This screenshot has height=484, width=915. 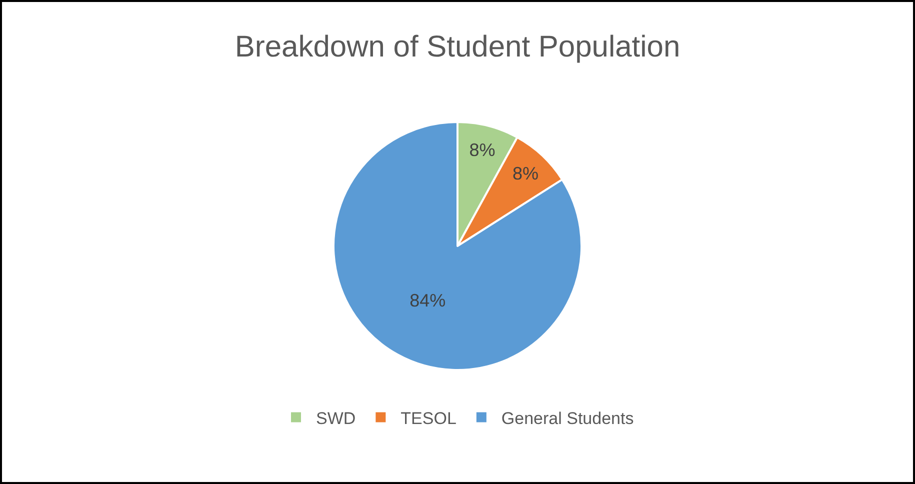 I want to click on legend-label: TESOL, so click(x=428, y=418).